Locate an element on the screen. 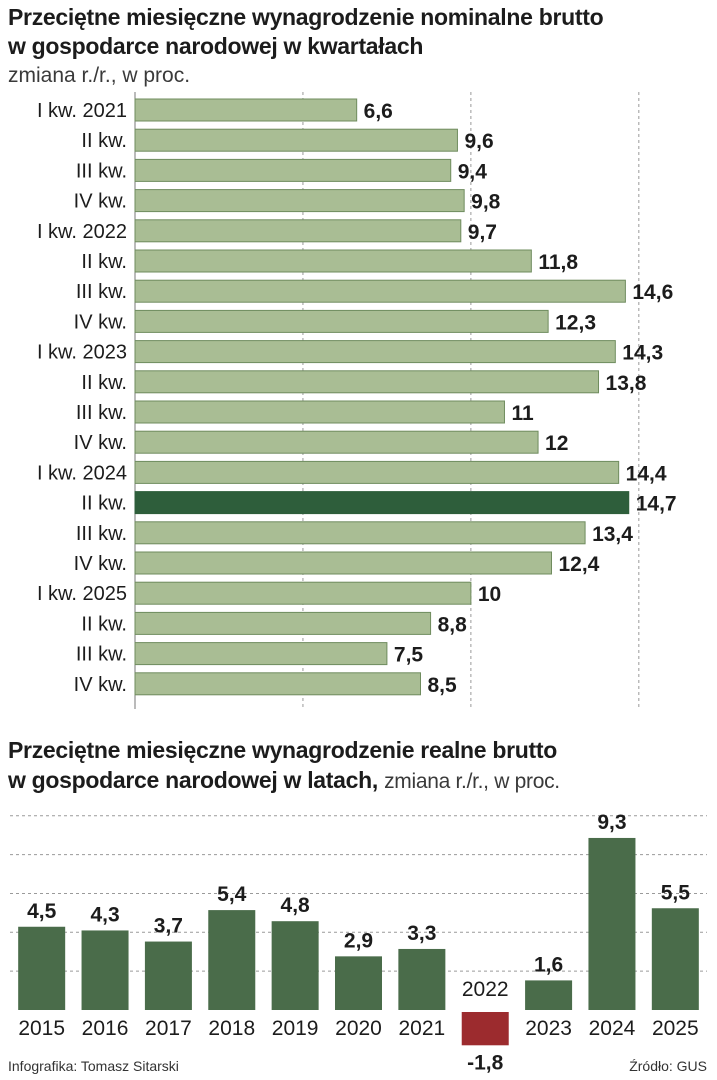  bottom-value-label: 4,3 is located at coordinates (104, 914).